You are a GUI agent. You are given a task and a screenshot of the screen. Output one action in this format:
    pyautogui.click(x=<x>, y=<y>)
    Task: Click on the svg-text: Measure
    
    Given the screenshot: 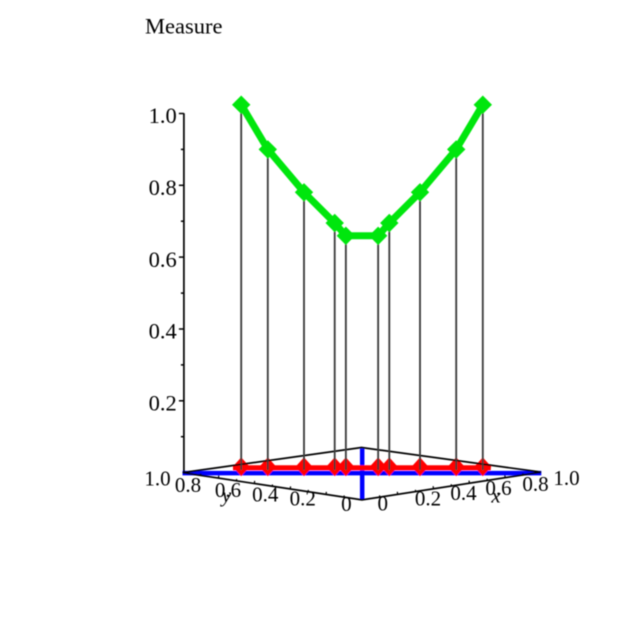 What is the action you would take?
    pyautogui.click(x=183, y=26)
    